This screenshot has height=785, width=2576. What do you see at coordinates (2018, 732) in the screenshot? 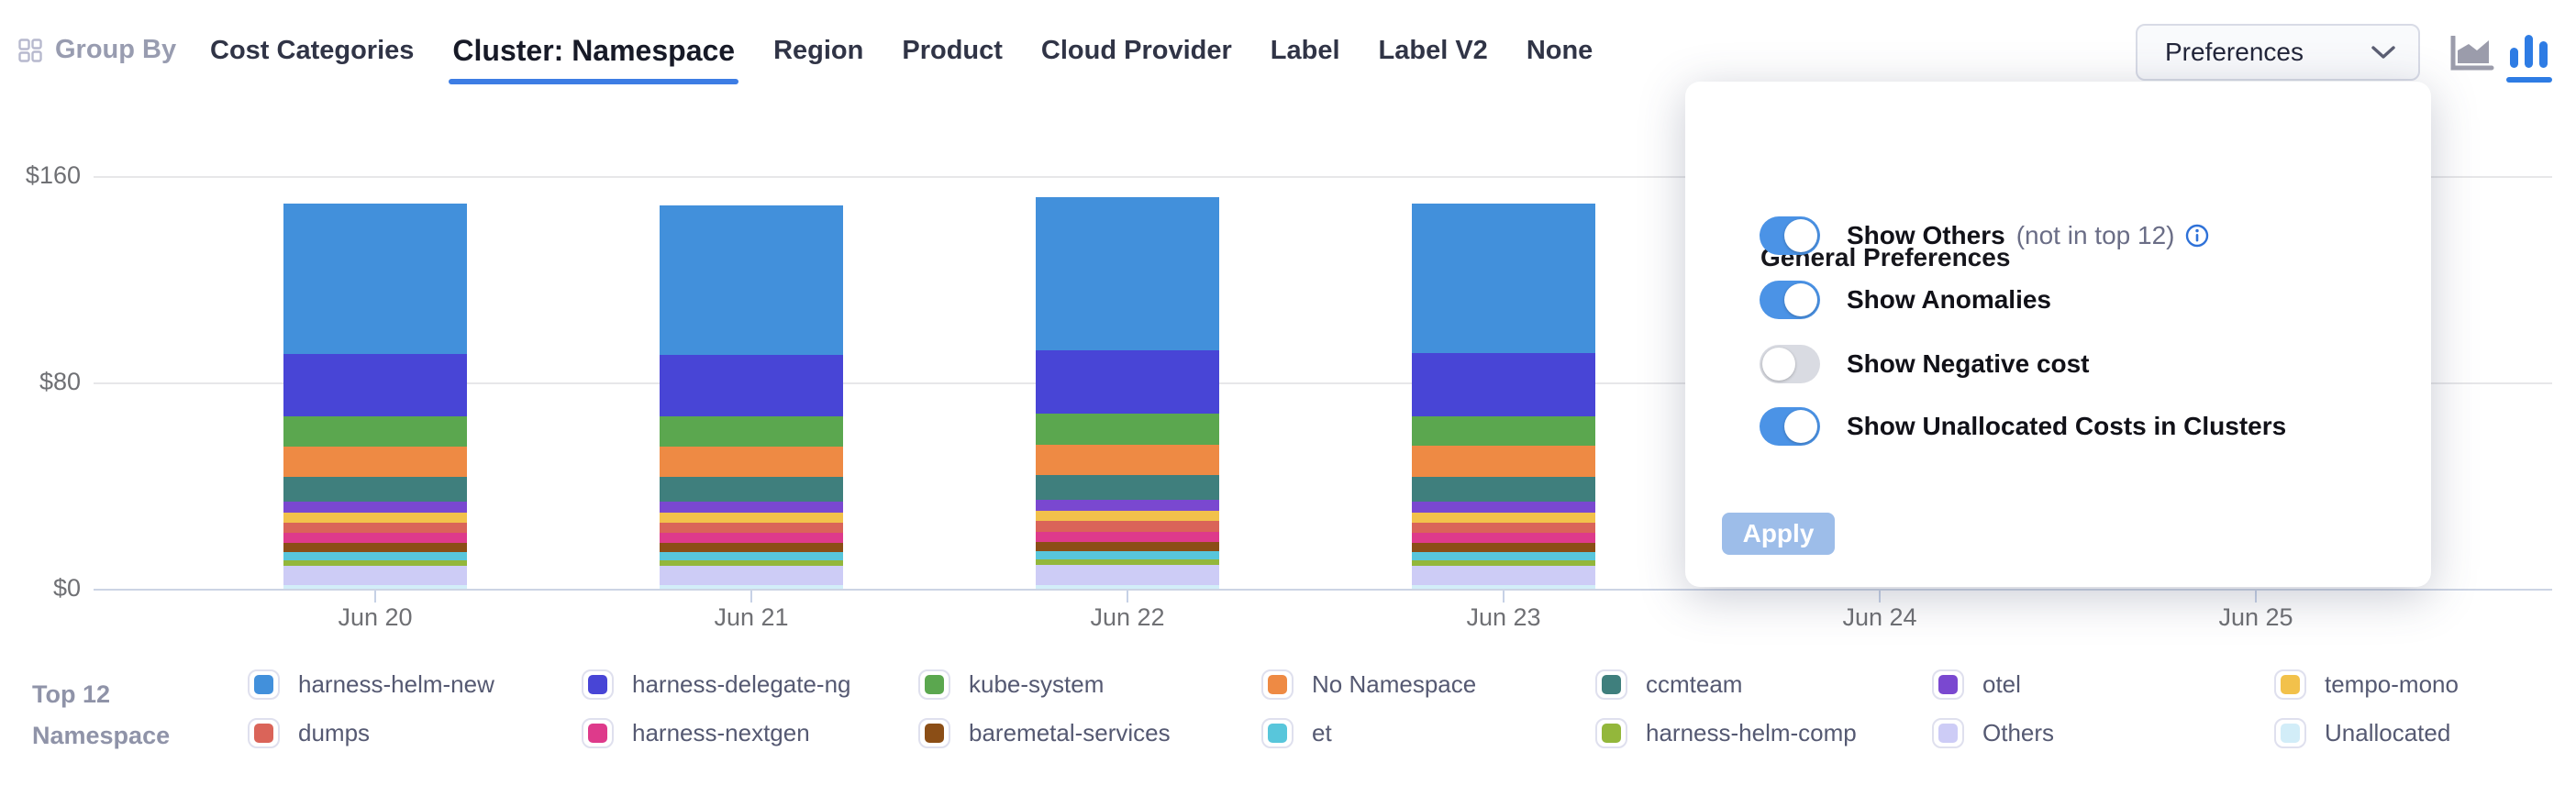
I see `legend-item-label: Others` at bounding box center [2018, 732].